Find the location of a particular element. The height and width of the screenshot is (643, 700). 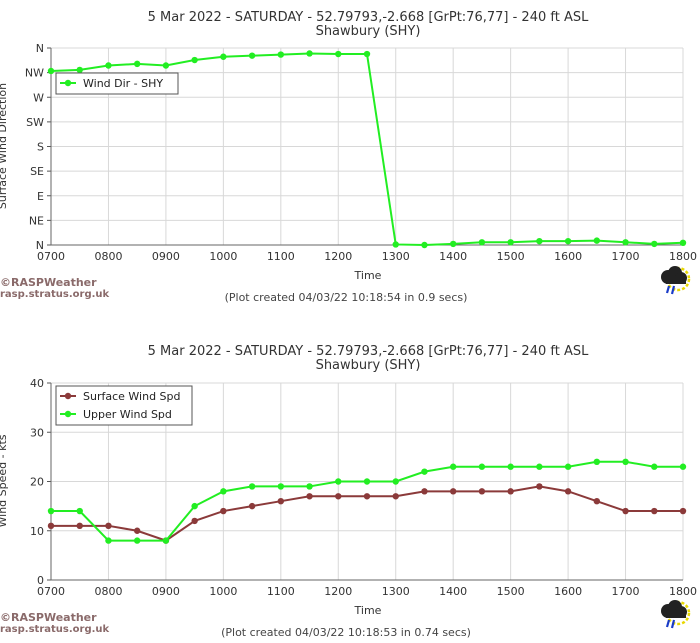

y-tick-label: E is located at coordinates (40, 196).